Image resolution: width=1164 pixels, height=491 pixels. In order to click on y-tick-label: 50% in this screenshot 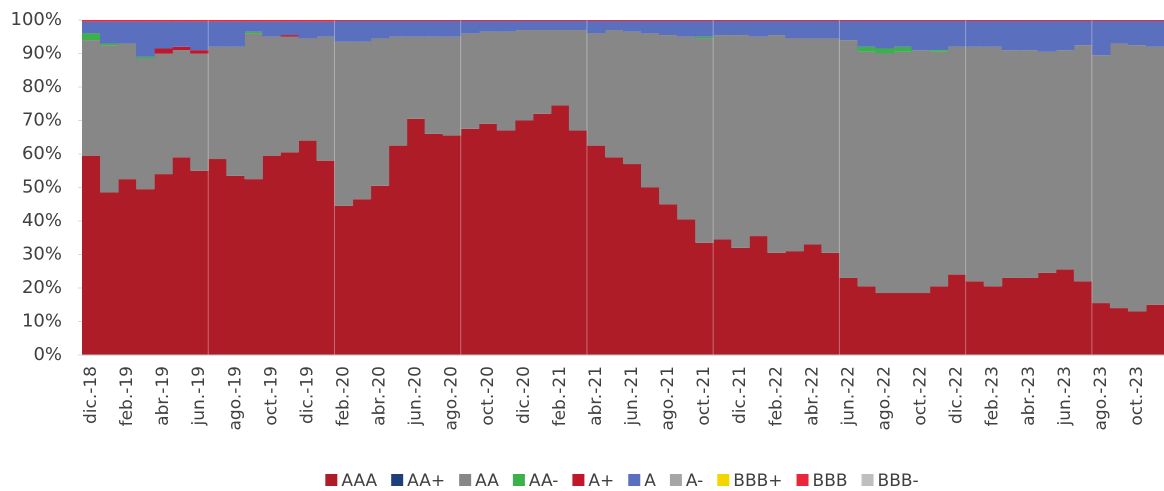, I will do `click(42, 187)`.